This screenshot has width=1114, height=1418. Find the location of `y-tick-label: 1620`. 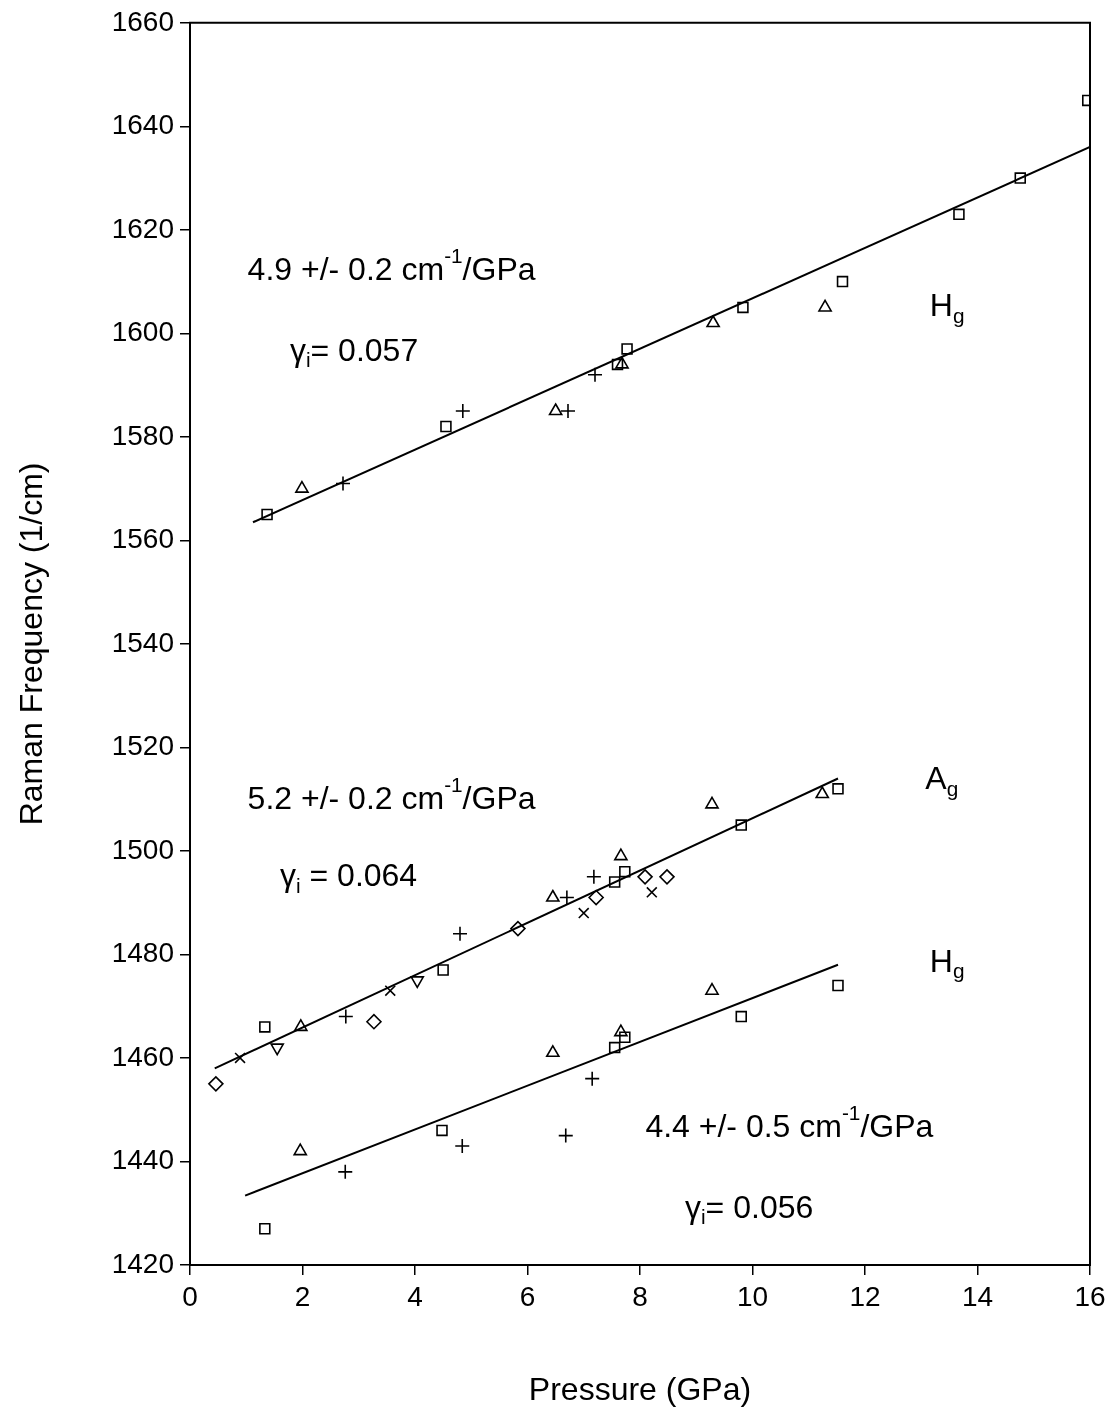

y-tick-label: 1620 is located at coordinates (142, 228).